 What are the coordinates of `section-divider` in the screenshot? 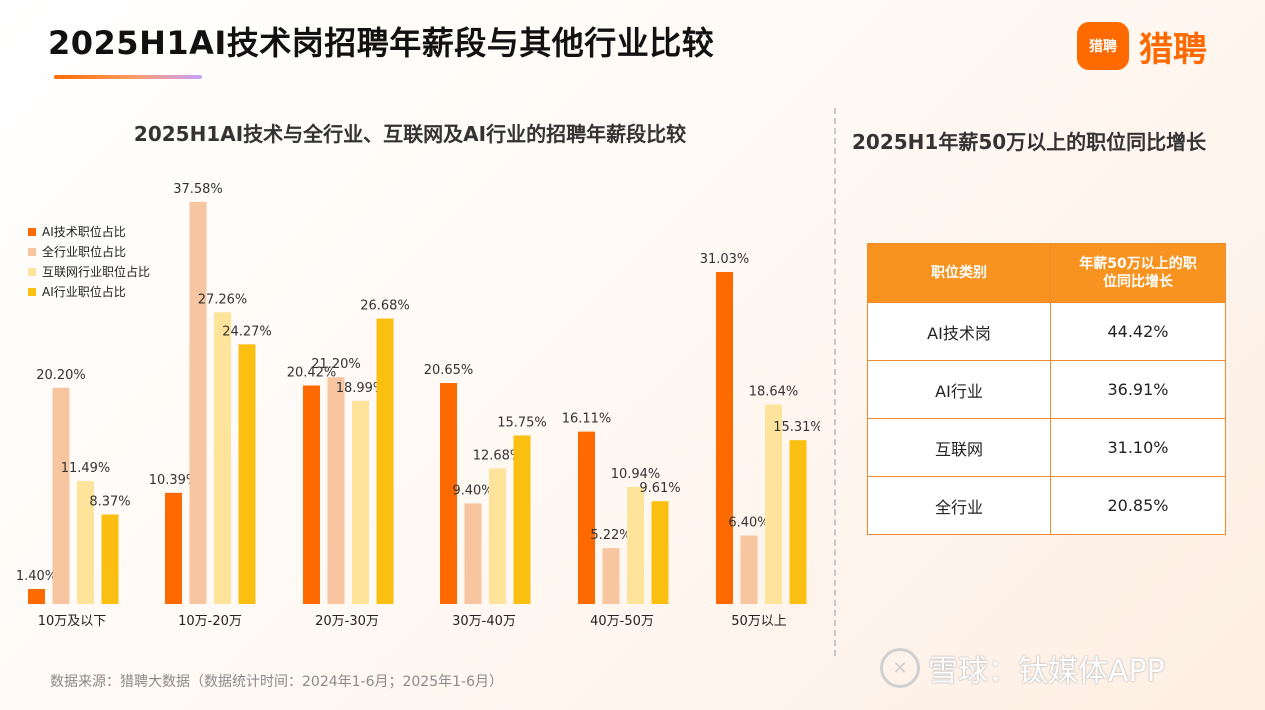 It's located at (835, 382).